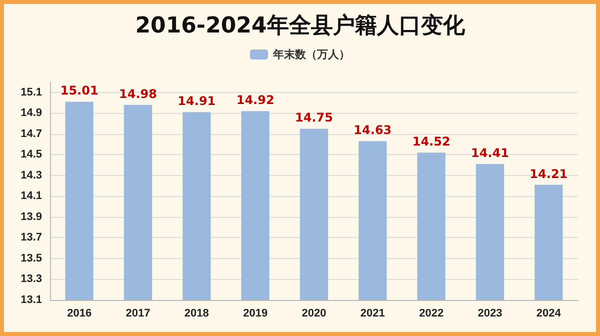  I want to click on x-tick-label: 2021, so click(372, 314).